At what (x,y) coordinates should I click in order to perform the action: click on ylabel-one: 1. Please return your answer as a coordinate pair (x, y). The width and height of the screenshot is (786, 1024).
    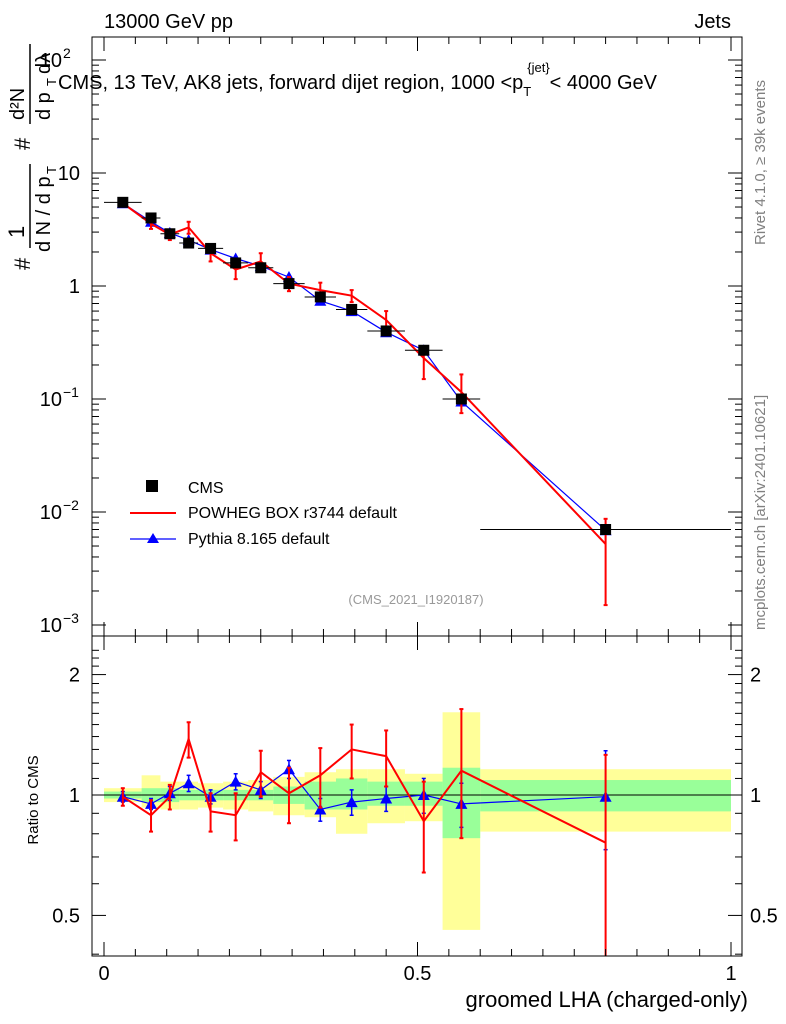
    Looking at the image, I should click on (16, 232).